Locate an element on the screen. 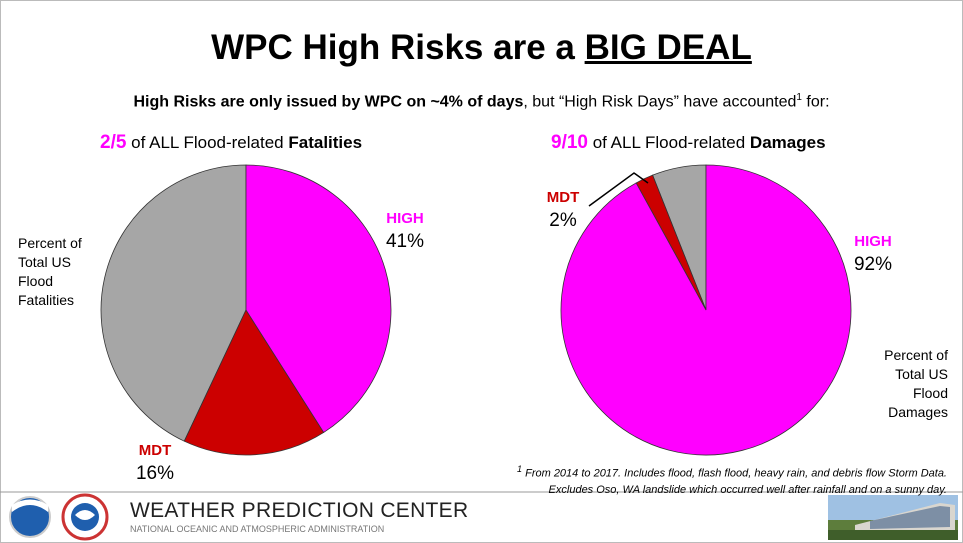 This screenshot has height=543, width=963. pie-label-line: Fatalities is located at coordinates (46, 300).